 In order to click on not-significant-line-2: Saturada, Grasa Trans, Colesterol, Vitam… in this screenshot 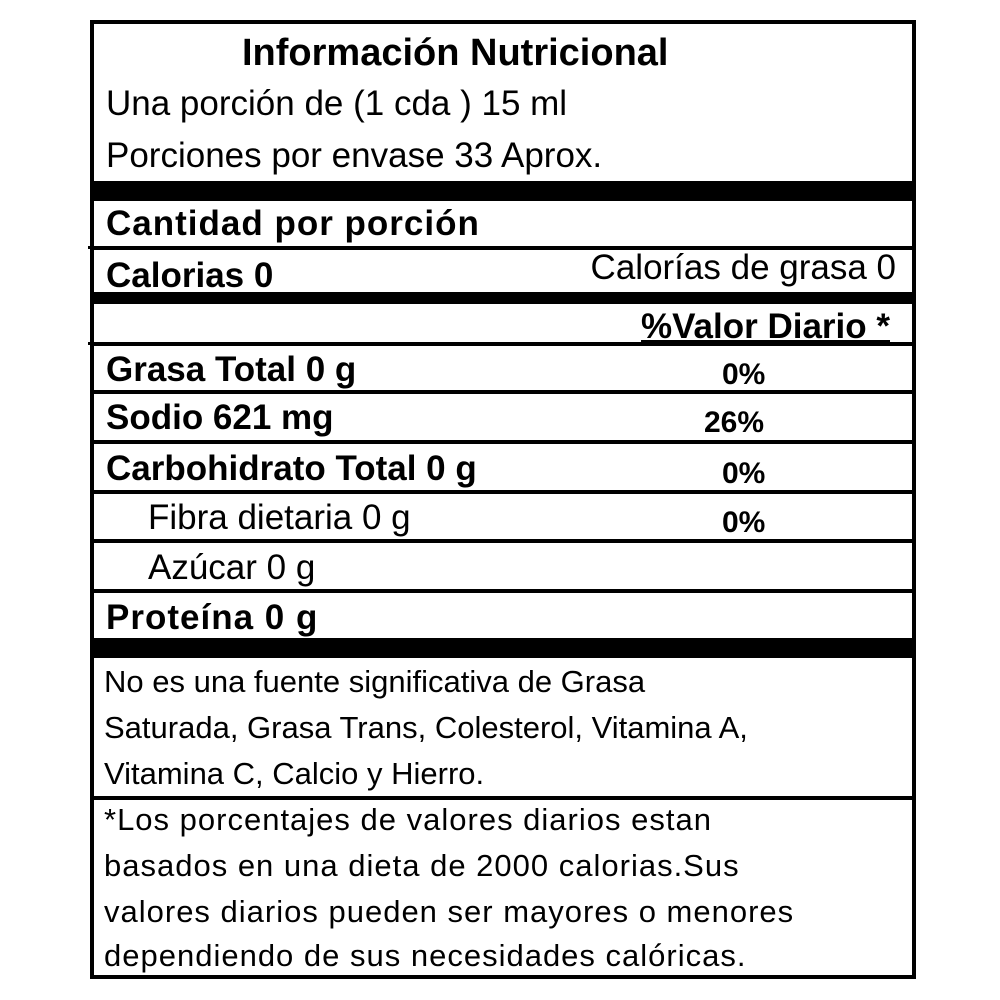, I will do `click(426, 727)`.